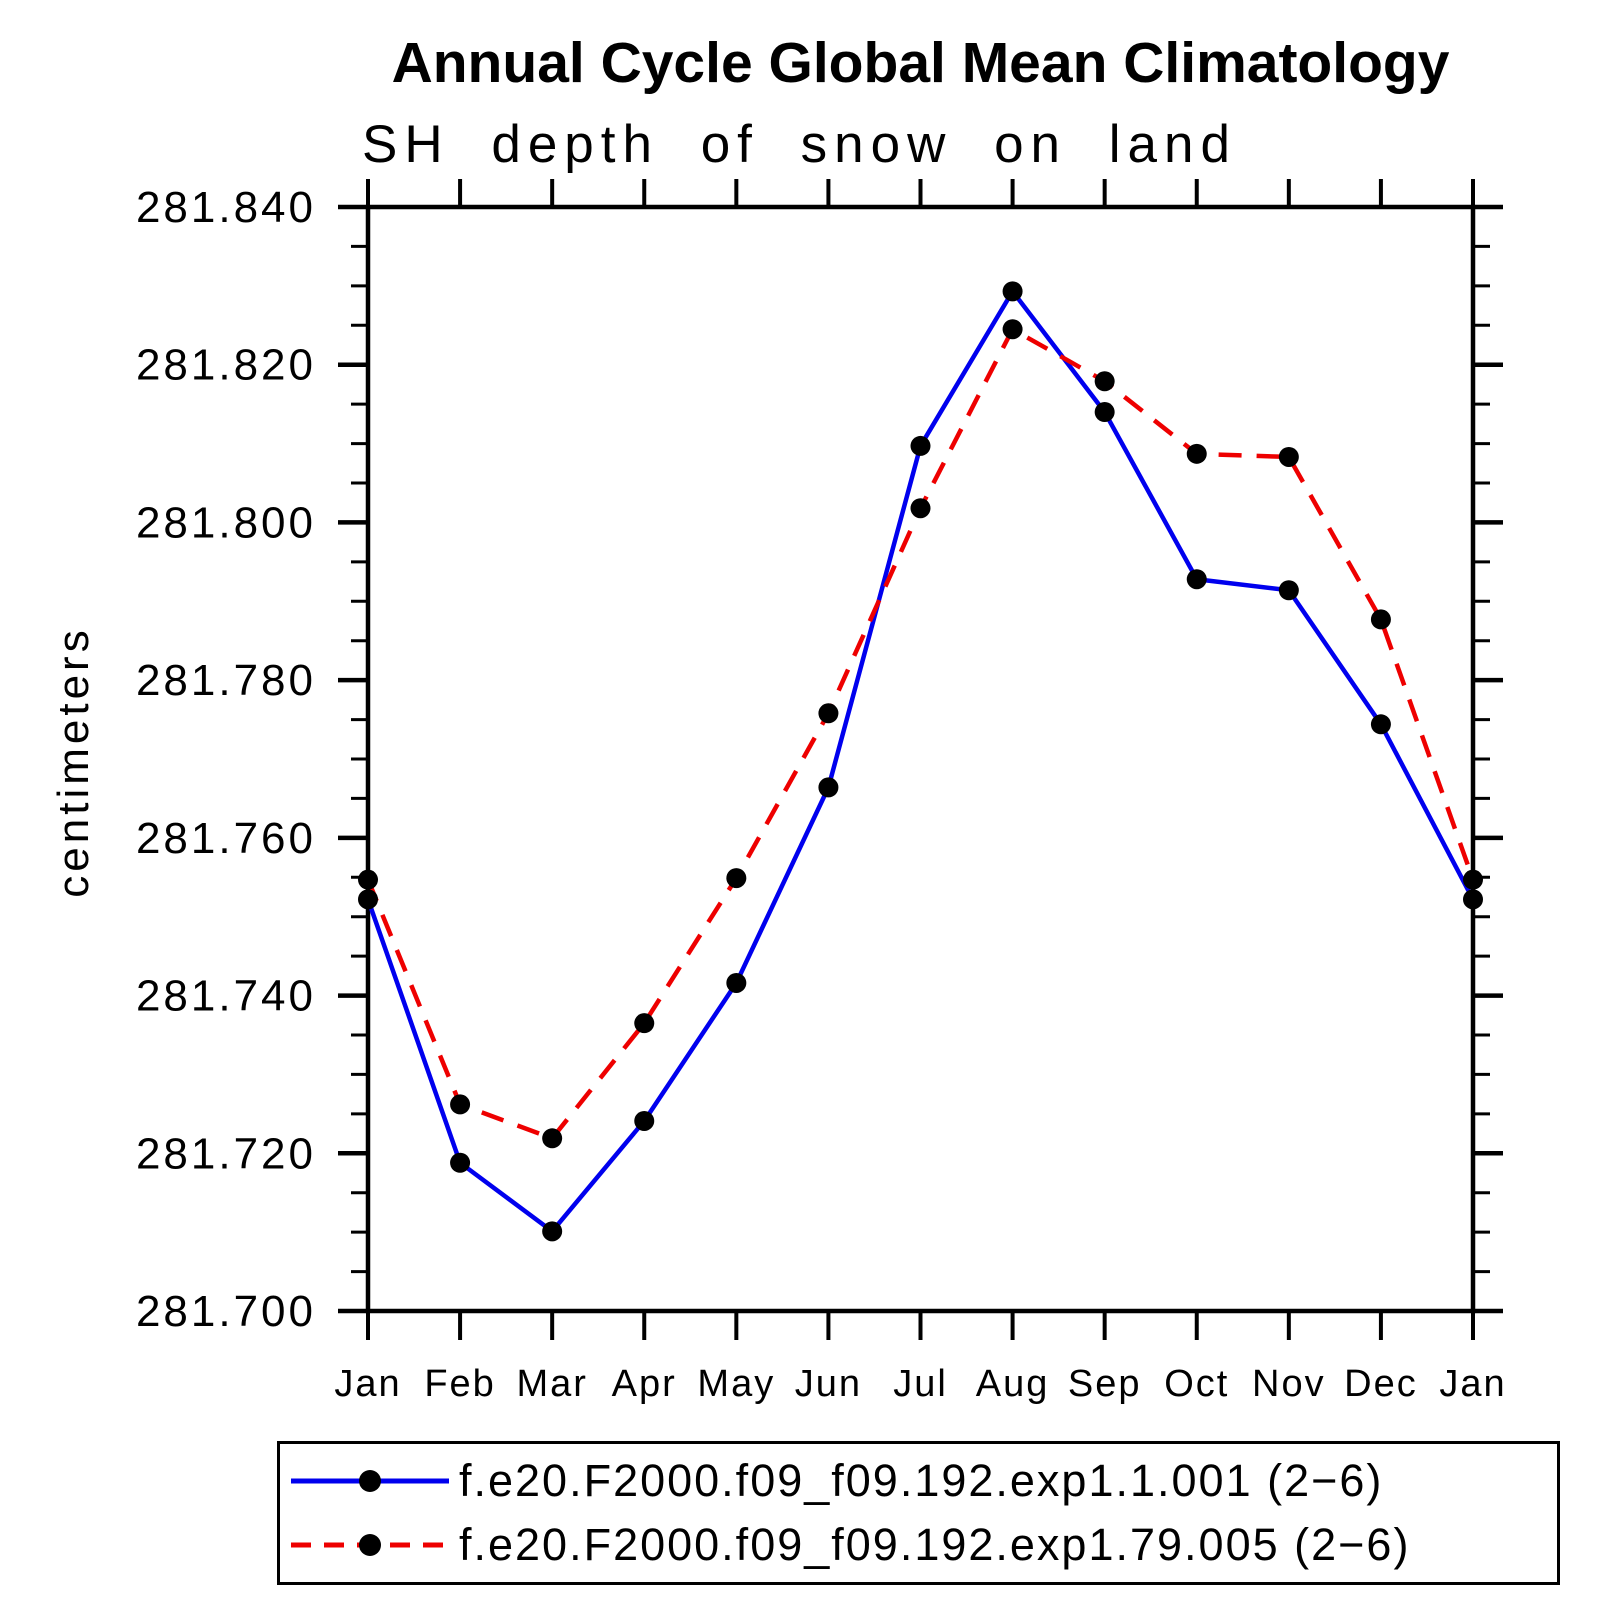  What do you see at coordinates (920, 1384) in the screenshot?
I see `x-tick-label: Jul` at bounding box center [920, 1384].